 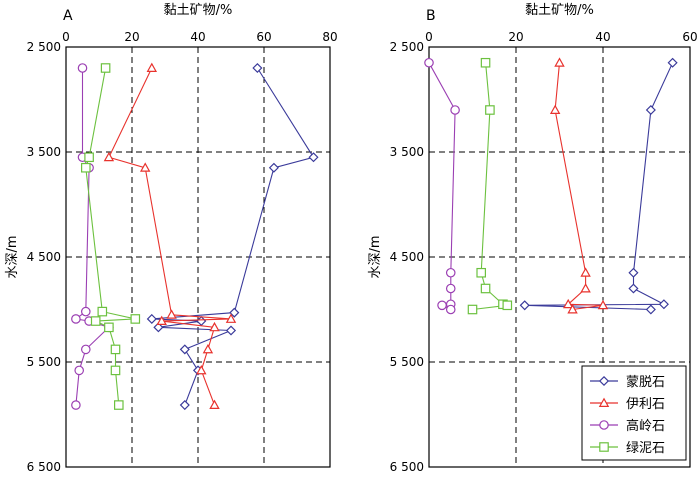 I want to click on series-diamond, so click(x=598, y=186).